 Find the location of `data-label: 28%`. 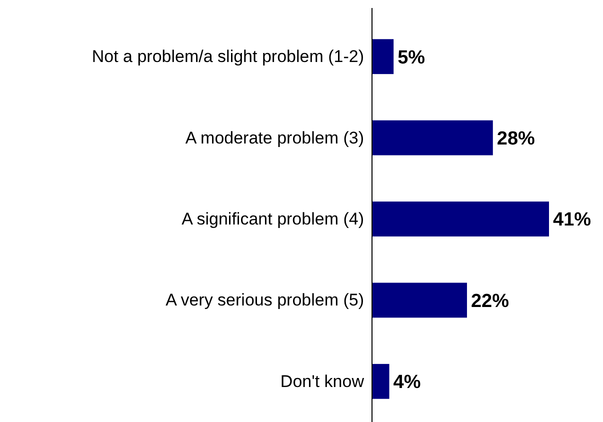

data-label: 28% is located at coordinates (516, 139).